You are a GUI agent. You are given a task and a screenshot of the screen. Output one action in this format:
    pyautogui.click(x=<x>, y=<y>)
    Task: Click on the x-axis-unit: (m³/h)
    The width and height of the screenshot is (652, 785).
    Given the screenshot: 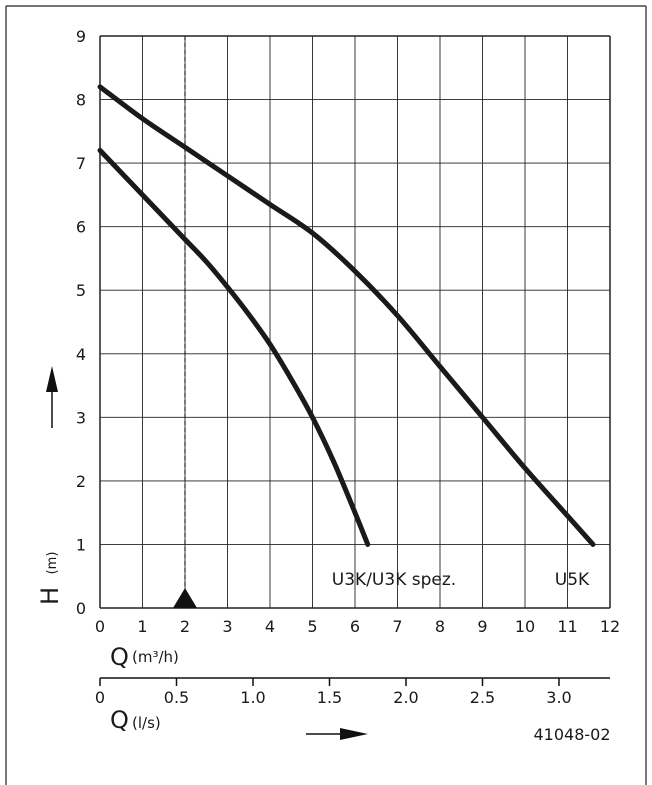 What is the action you would take?
    pyautogui.click(x=155, y=657)
    